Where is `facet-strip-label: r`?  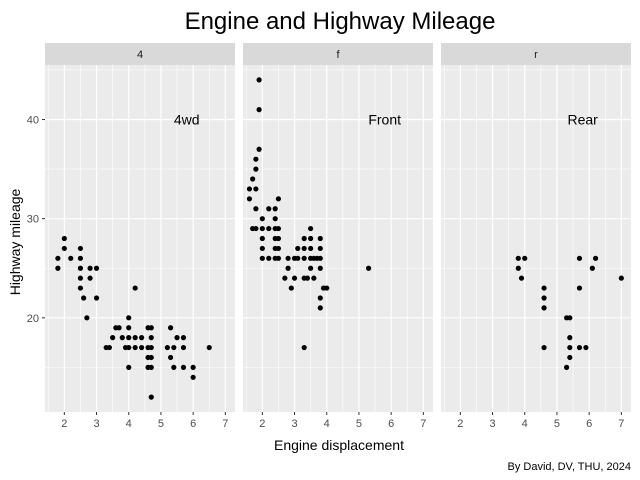 facet-strip-label: r is located at coordinates (536, 55).